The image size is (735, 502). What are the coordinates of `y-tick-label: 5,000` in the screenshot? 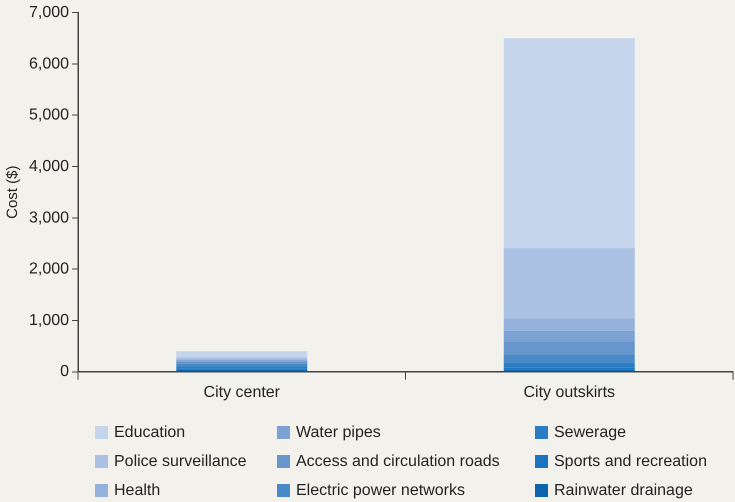 It's located at (49, 115).